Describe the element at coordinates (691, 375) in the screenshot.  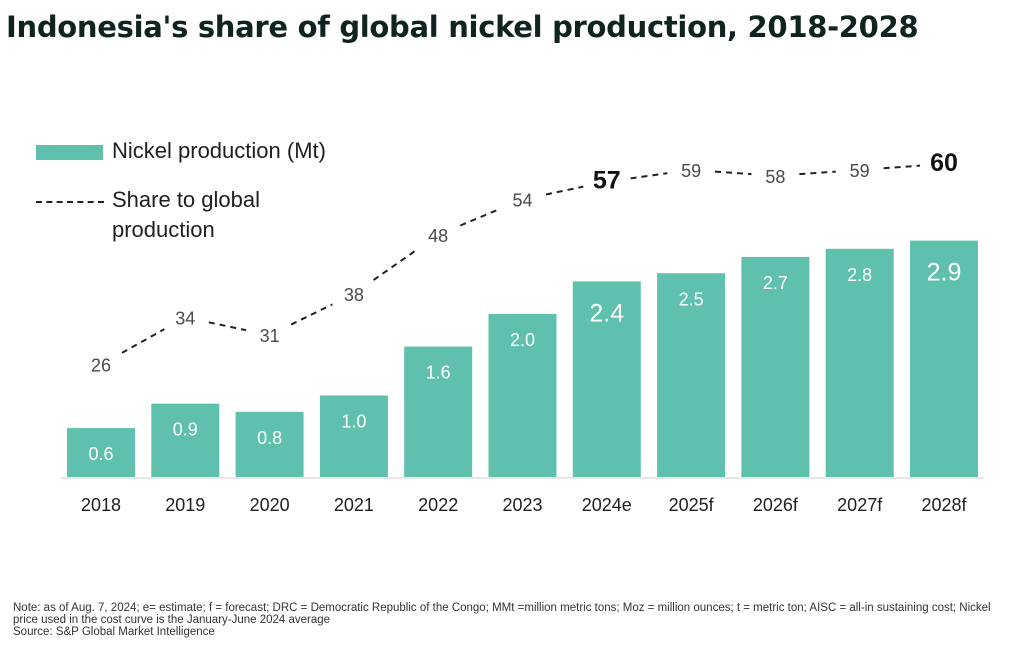
I see `bar-2025f` at that location.